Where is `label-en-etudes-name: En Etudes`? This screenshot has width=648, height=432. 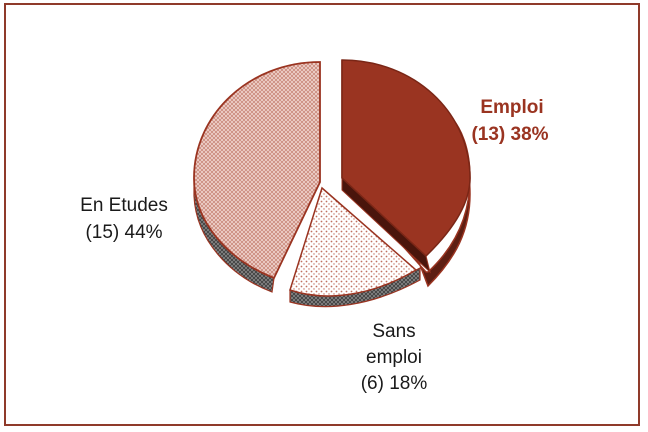
label-en-etudes-name: En Etudes is located at coordinates (124, 205).